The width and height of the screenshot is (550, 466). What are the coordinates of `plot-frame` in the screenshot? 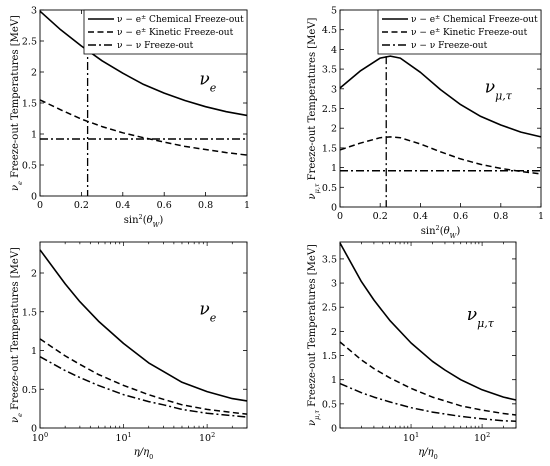 It's located at (428, 335).